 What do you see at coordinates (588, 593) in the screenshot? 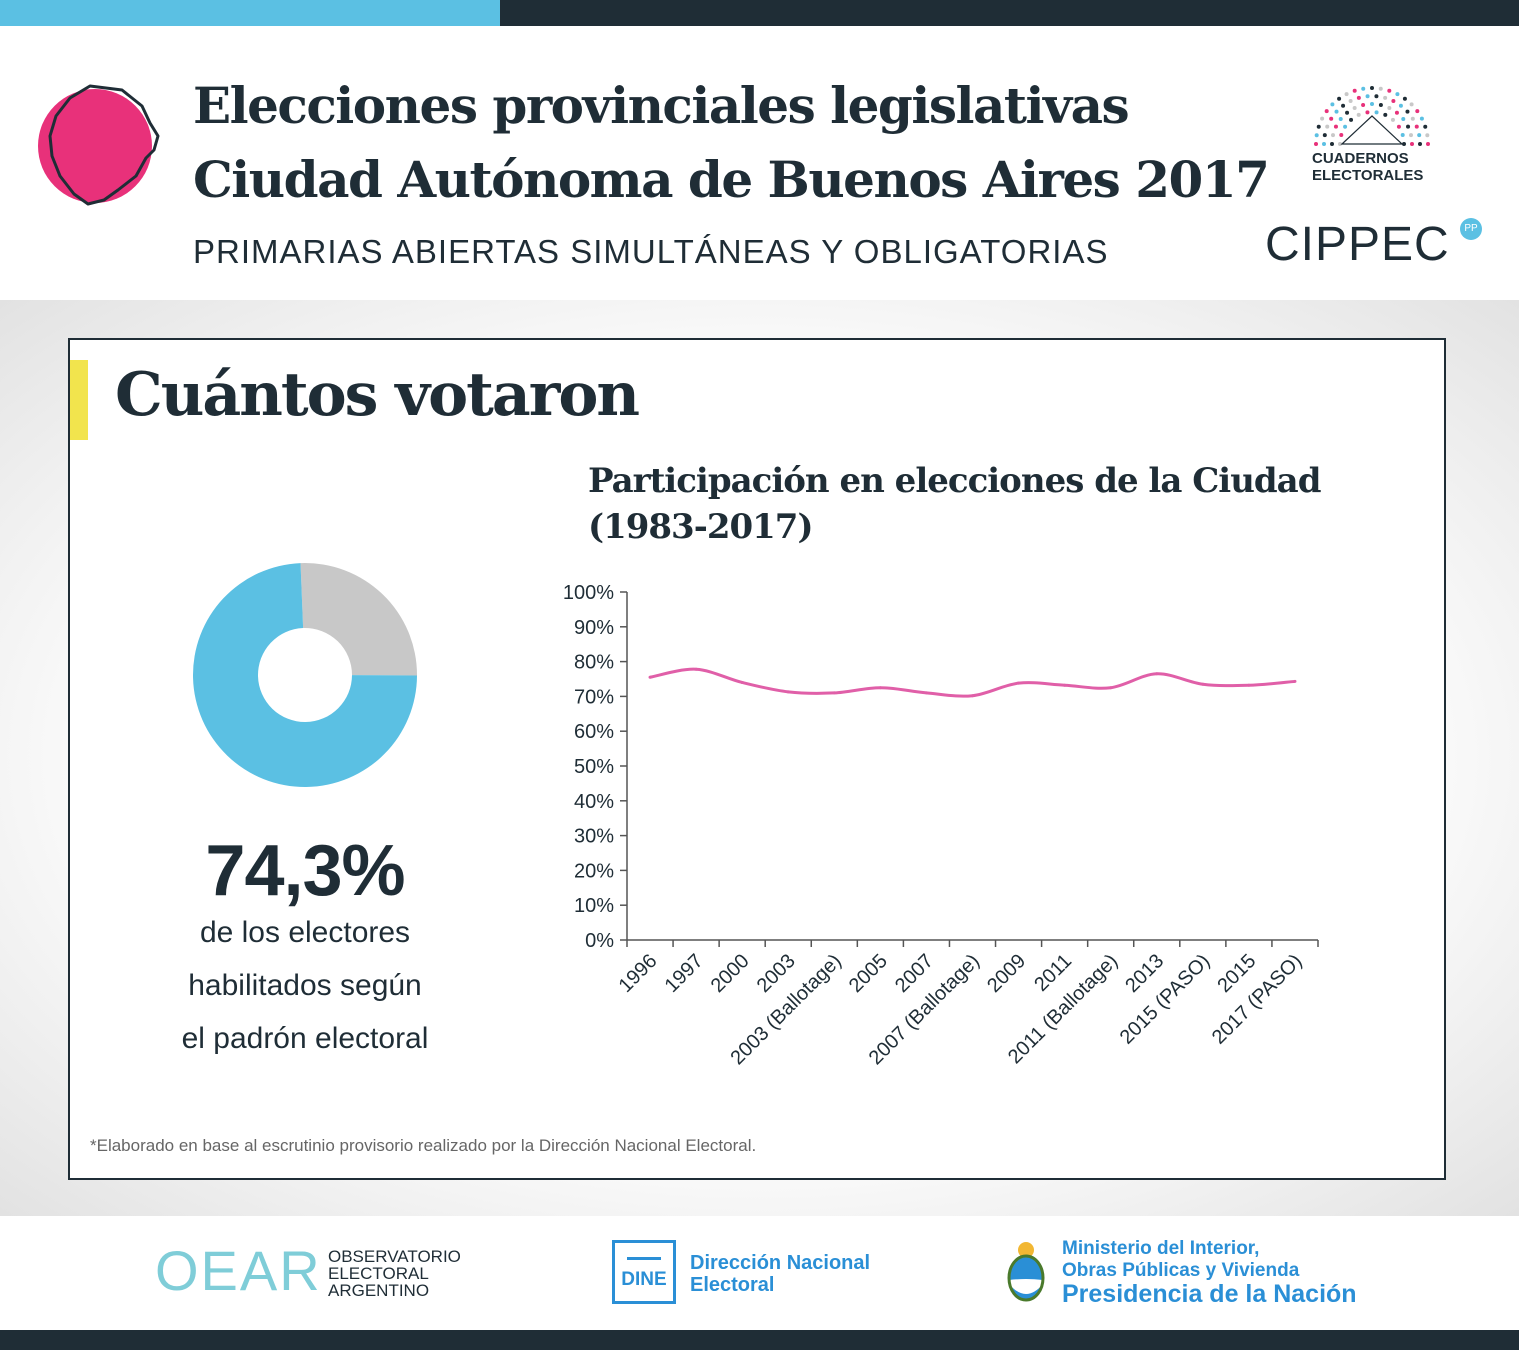
I see `y-tick-label: 100%` at bounding box center [588, 593].